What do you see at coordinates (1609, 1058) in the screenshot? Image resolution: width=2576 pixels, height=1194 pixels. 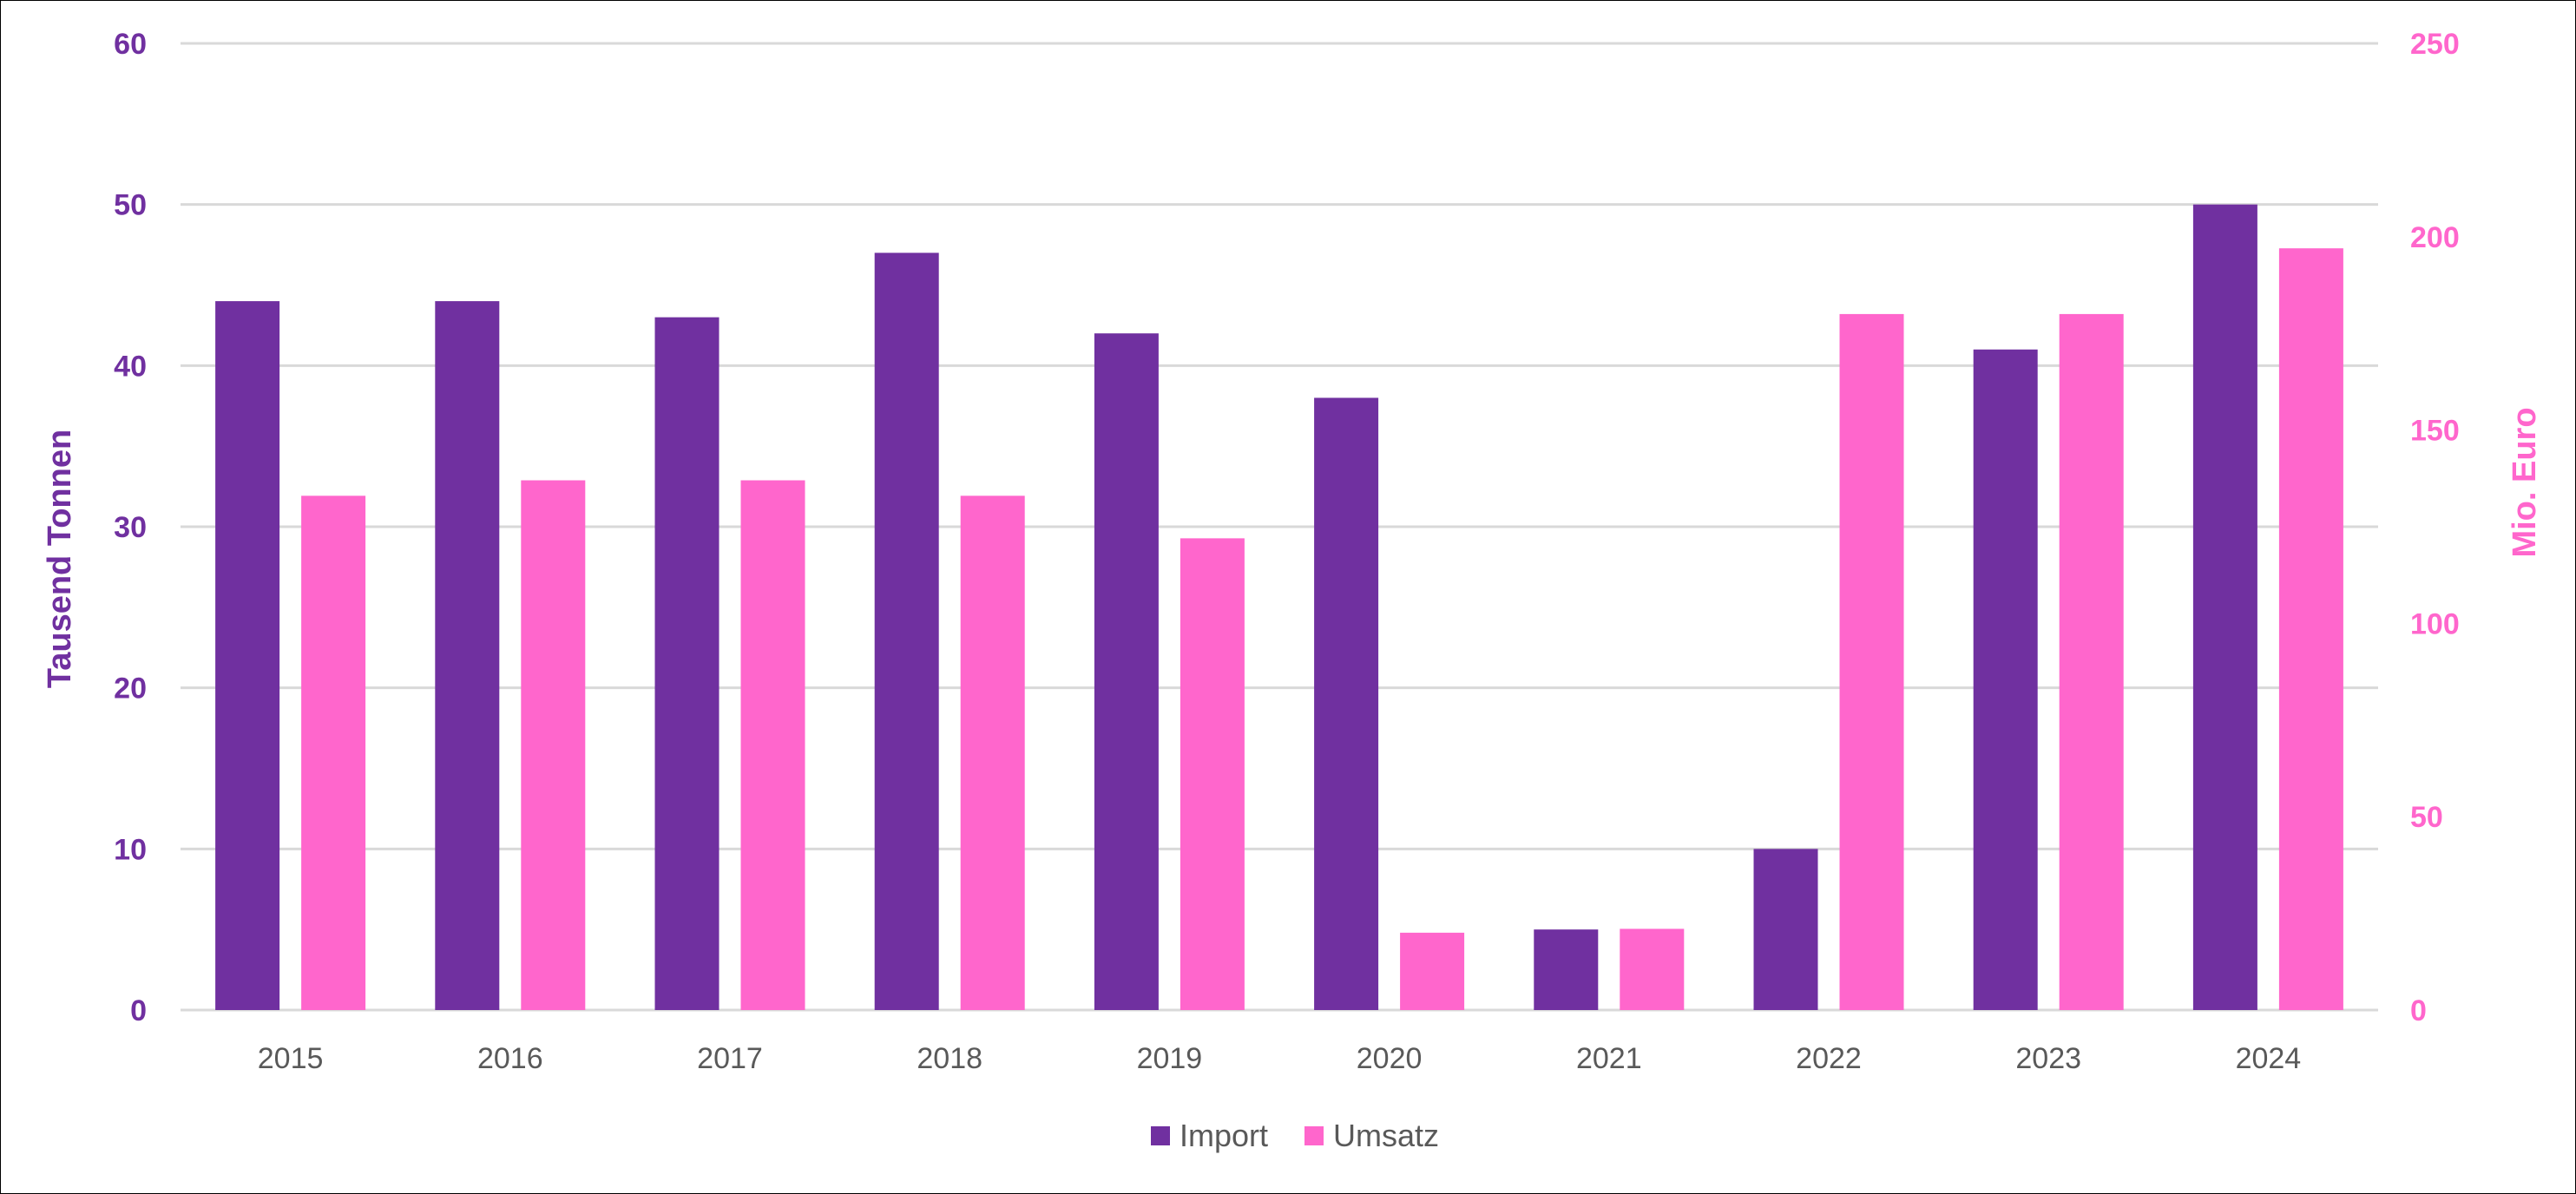 I see `category-label: 2021` at bounding box center [1609, 1058].